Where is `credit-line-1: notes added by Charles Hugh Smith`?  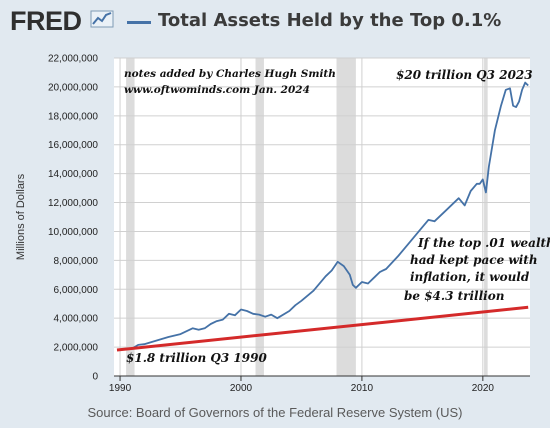 credit-line-1: notes added by Charles Hugh Smith is located at coordinates (230, 74).